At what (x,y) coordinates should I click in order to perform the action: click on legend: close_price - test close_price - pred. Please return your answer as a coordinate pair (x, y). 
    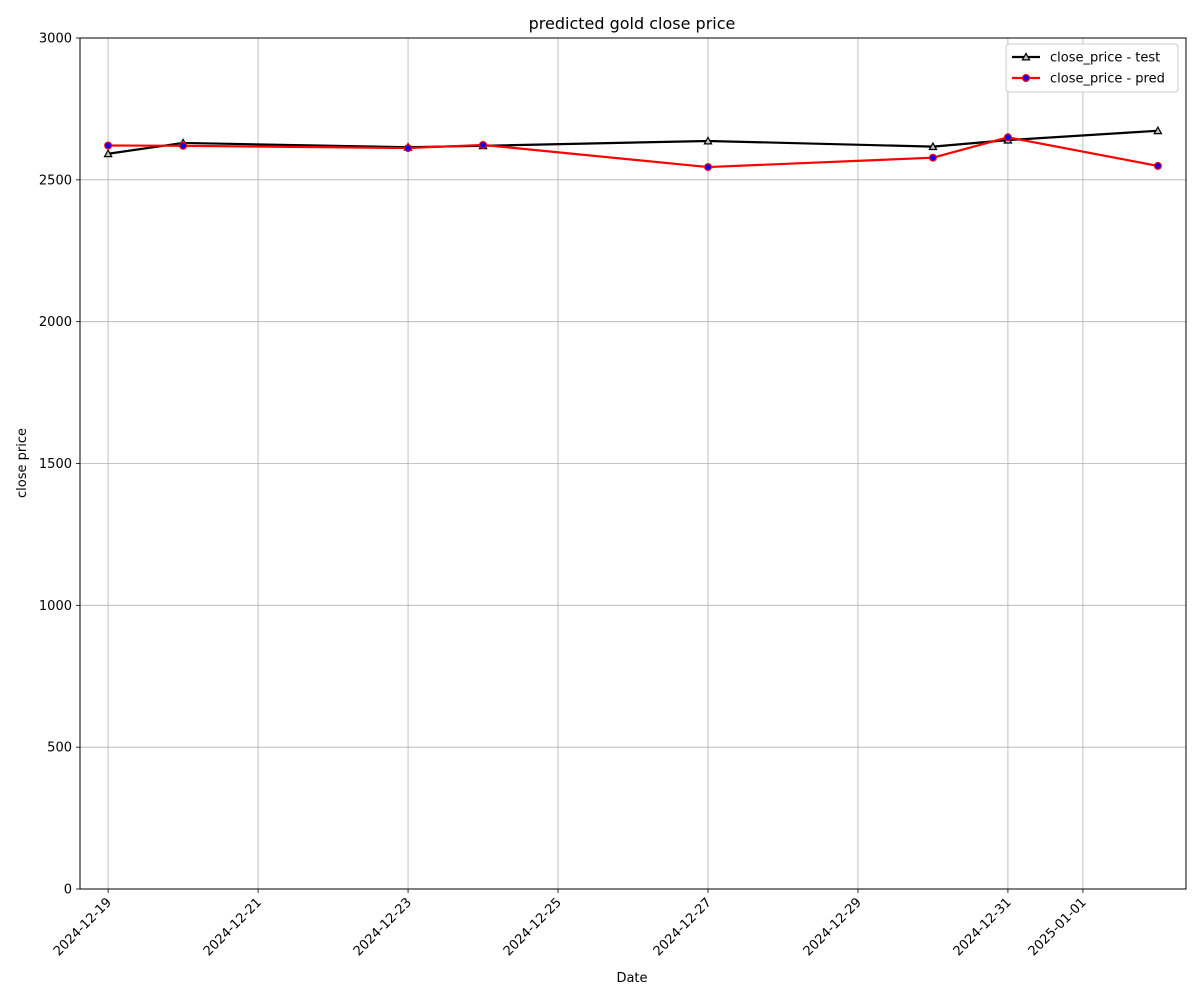
    Looking at the image, I should click on (1092, 68).